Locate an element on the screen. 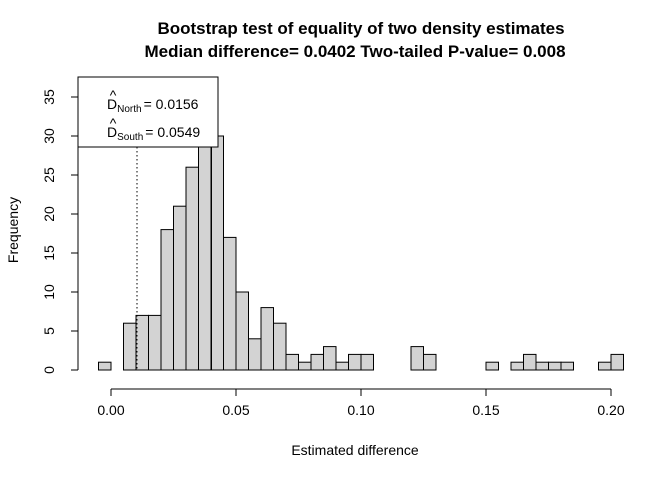 The height and width of the screenshot is (480, 672). y-axis: 0 5 10 15 20 25 30 35 is located at coordinates (60, 231).